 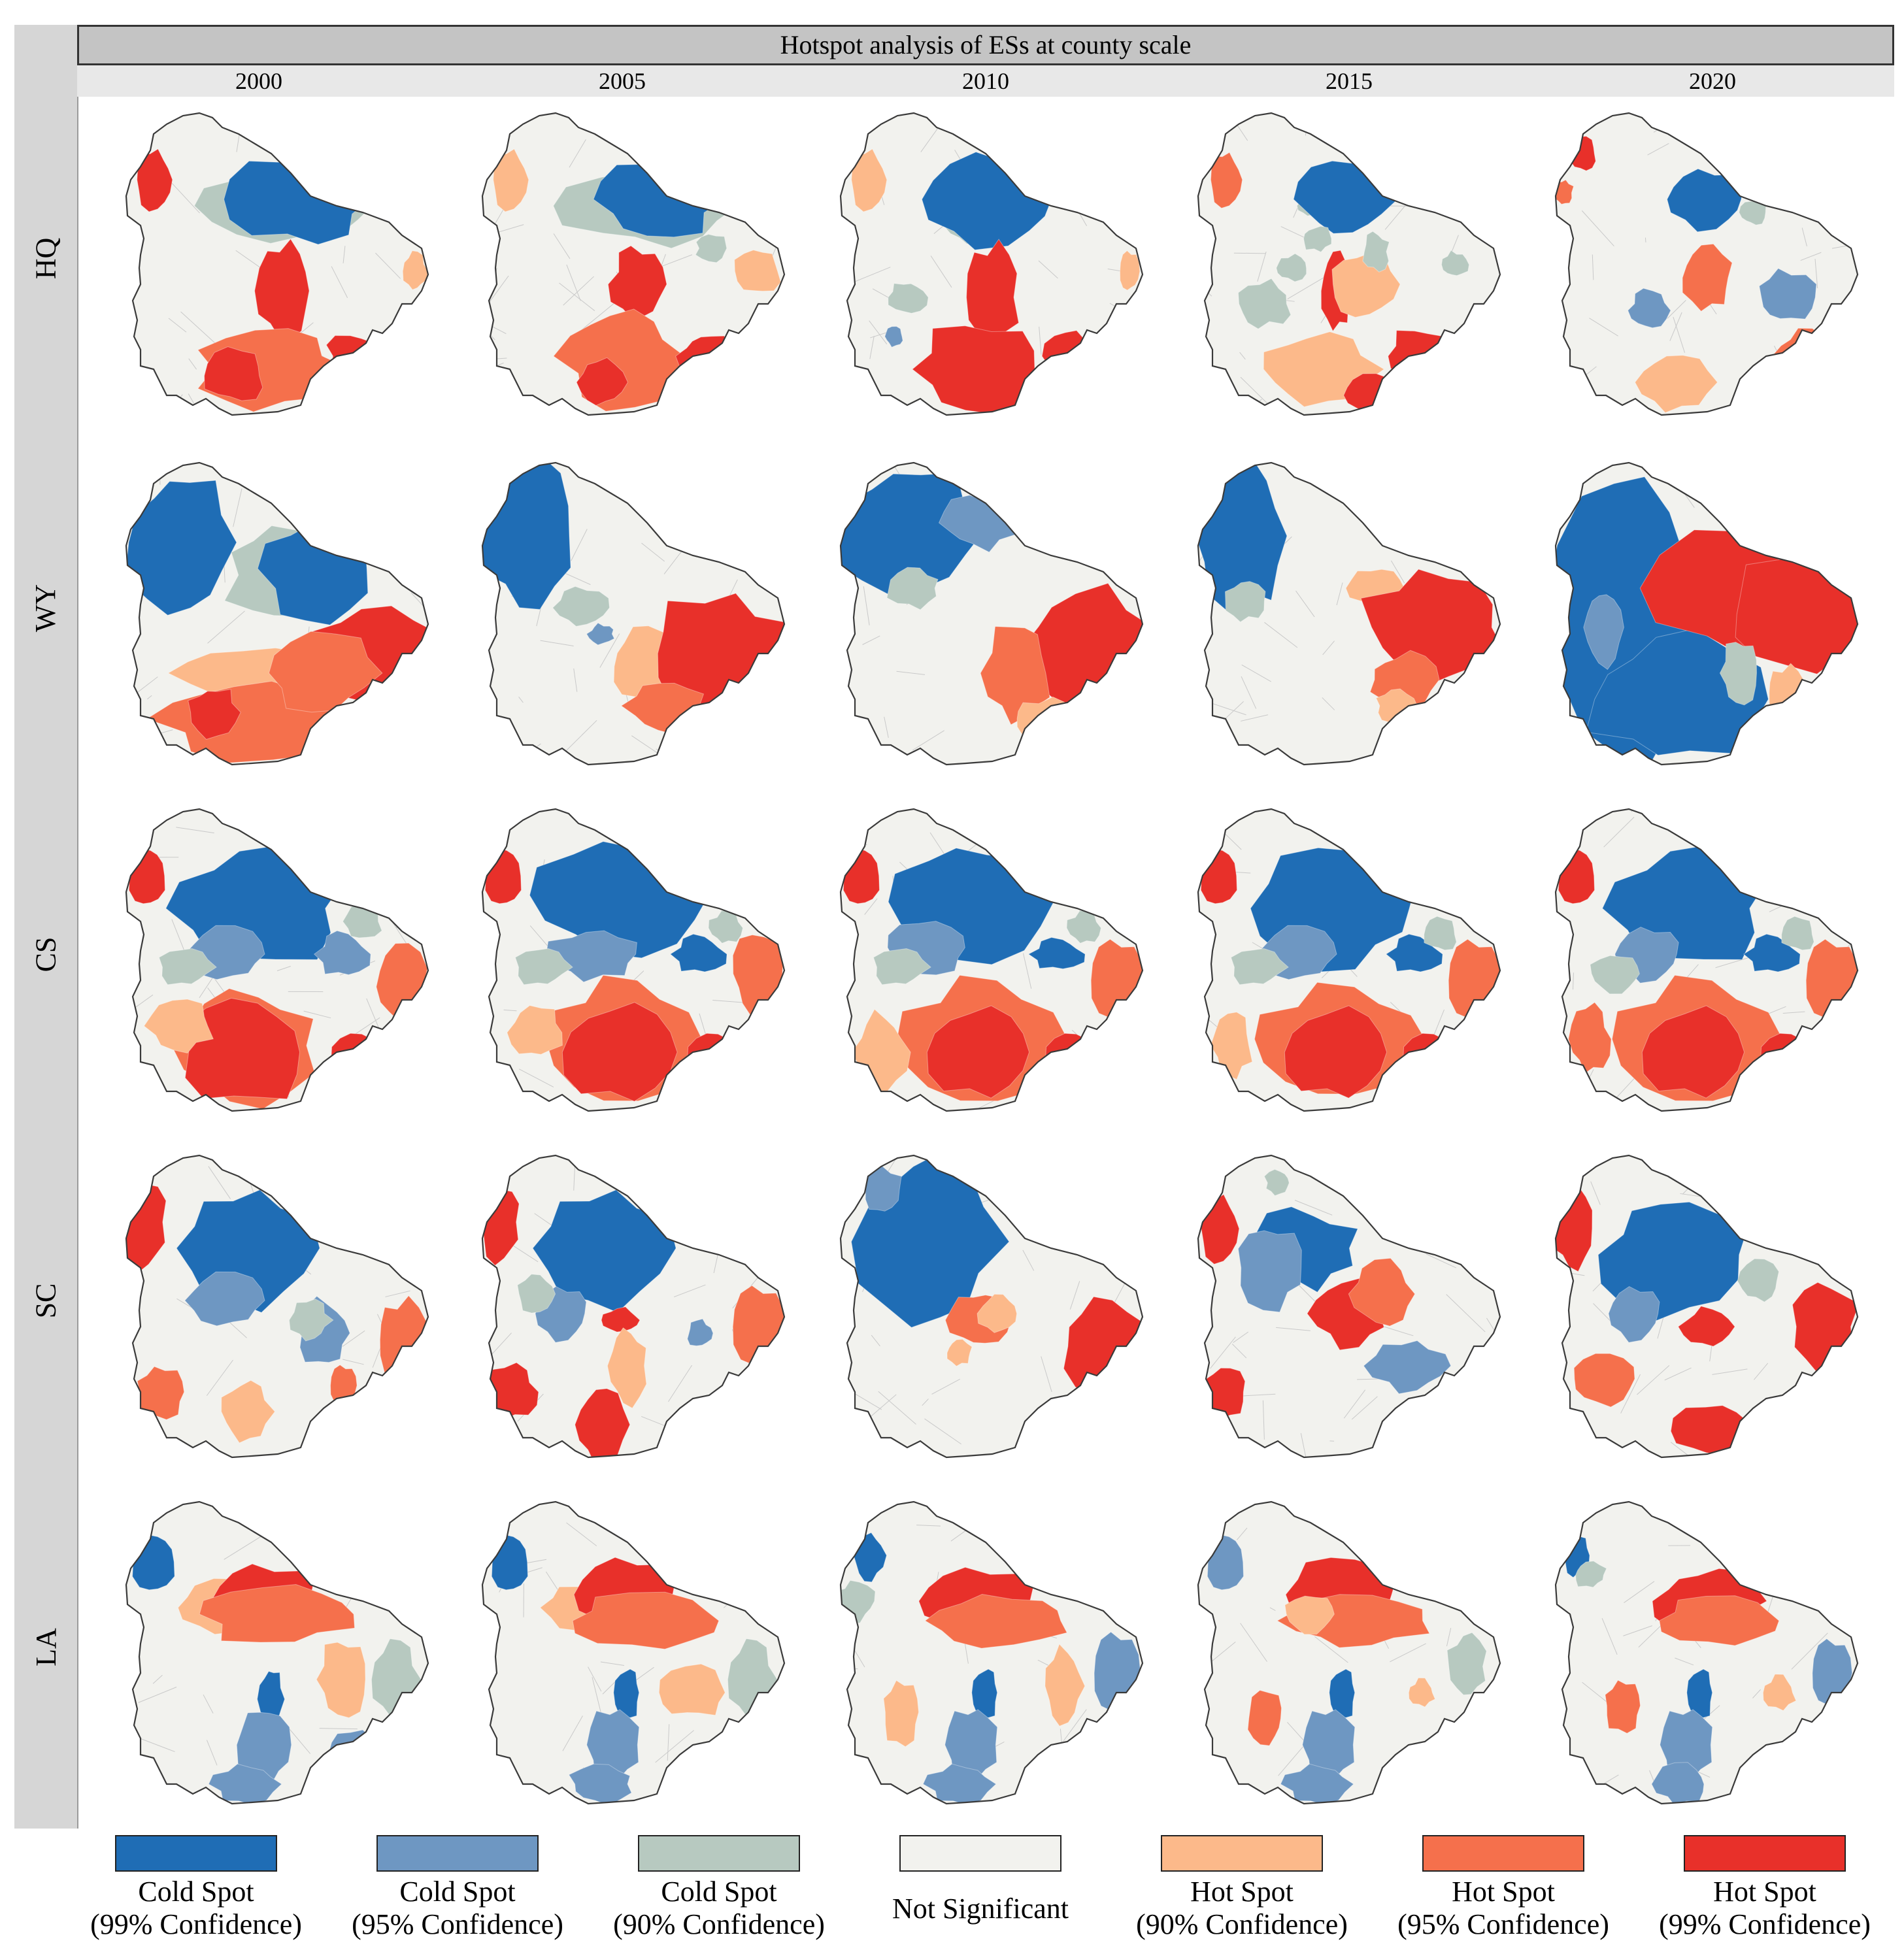 What do you see at coordinates (196, 1854) in the screenshot?
I see `legend-swatch` at bounding box center [196, 1854].